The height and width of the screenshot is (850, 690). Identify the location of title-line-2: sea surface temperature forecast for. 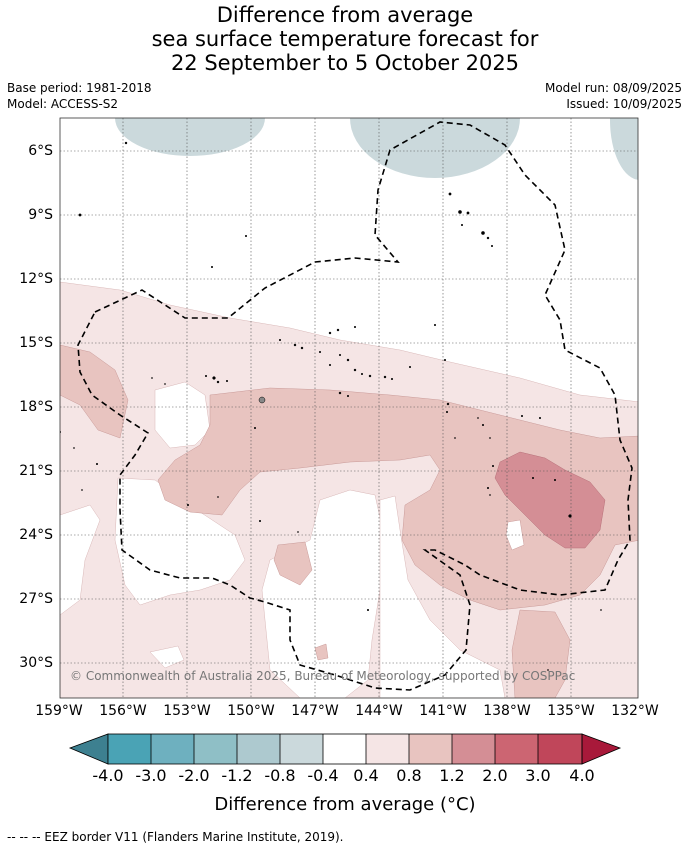
(345, 39).